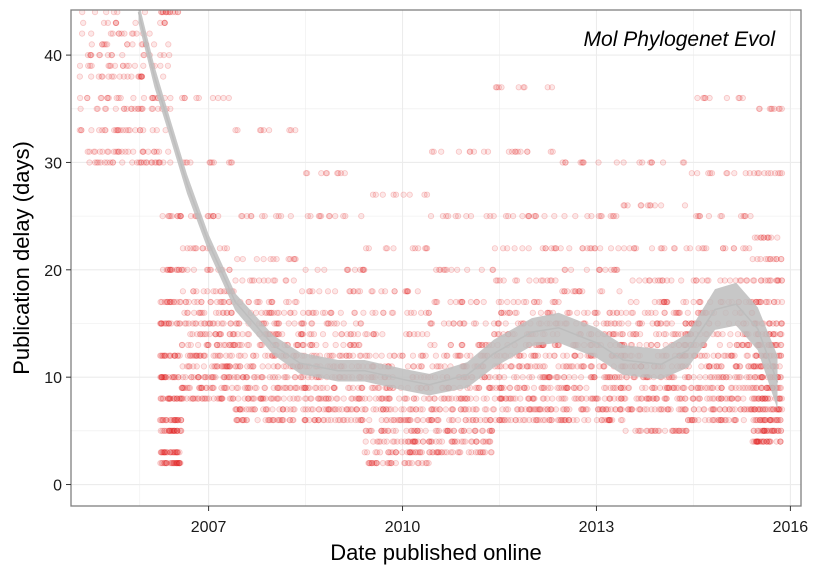  Describe the element at coordinates (680, 39) in the screenshot. I see `journal-annotation: Mol Phylogenet Evol` at that location.